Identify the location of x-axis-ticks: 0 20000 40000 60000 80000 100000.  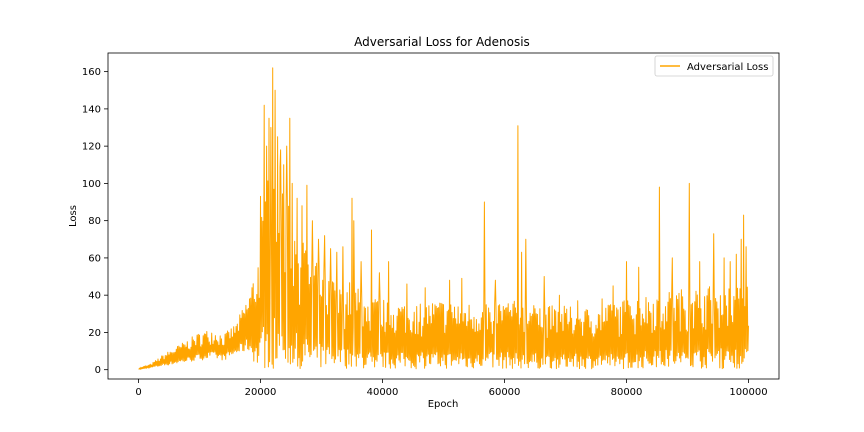
(451, 388).